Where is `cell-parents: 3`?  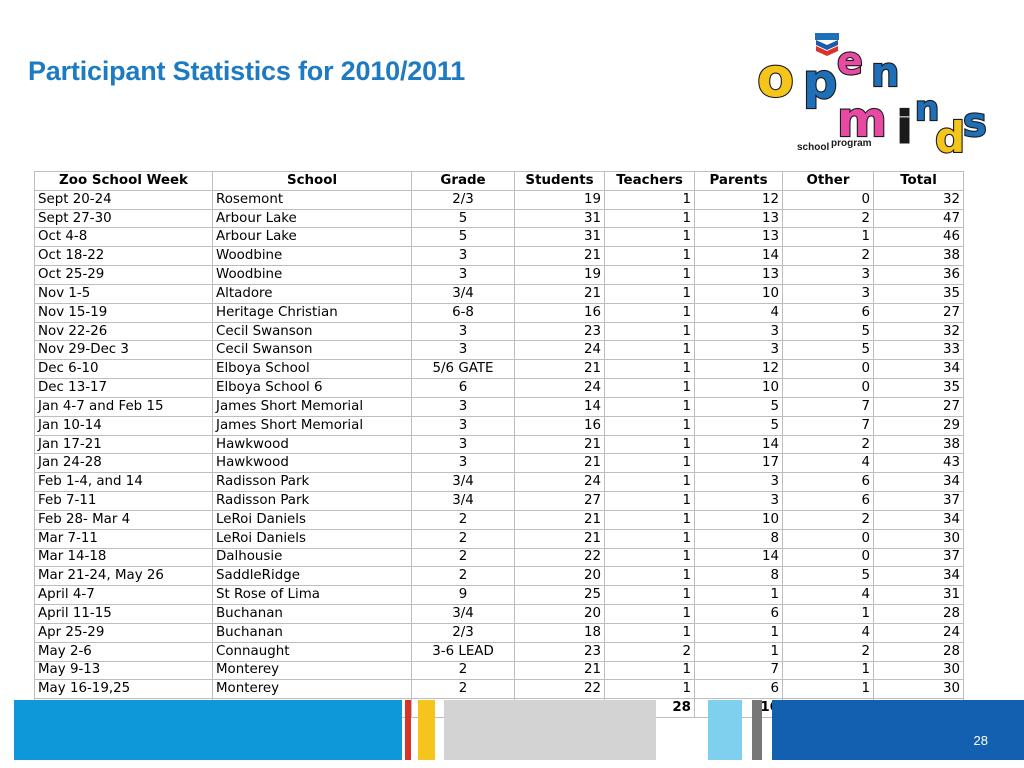
cell-parents: 3 is located at coordinates (738, 331).